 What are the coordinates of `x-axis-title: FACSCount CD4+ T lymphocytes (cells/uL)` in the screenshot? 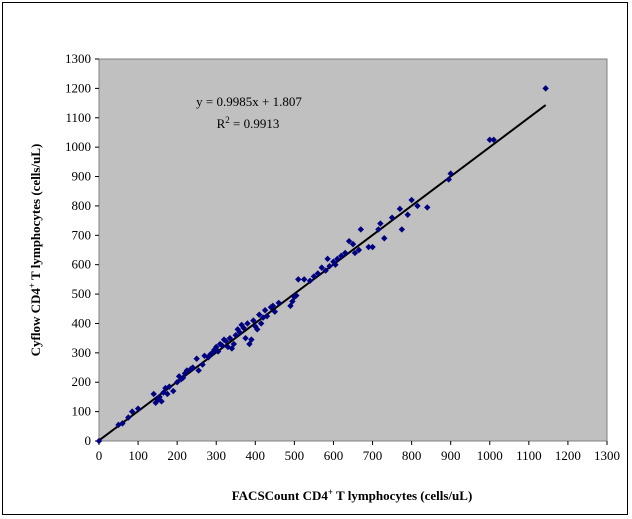 It's located at (352, 495).